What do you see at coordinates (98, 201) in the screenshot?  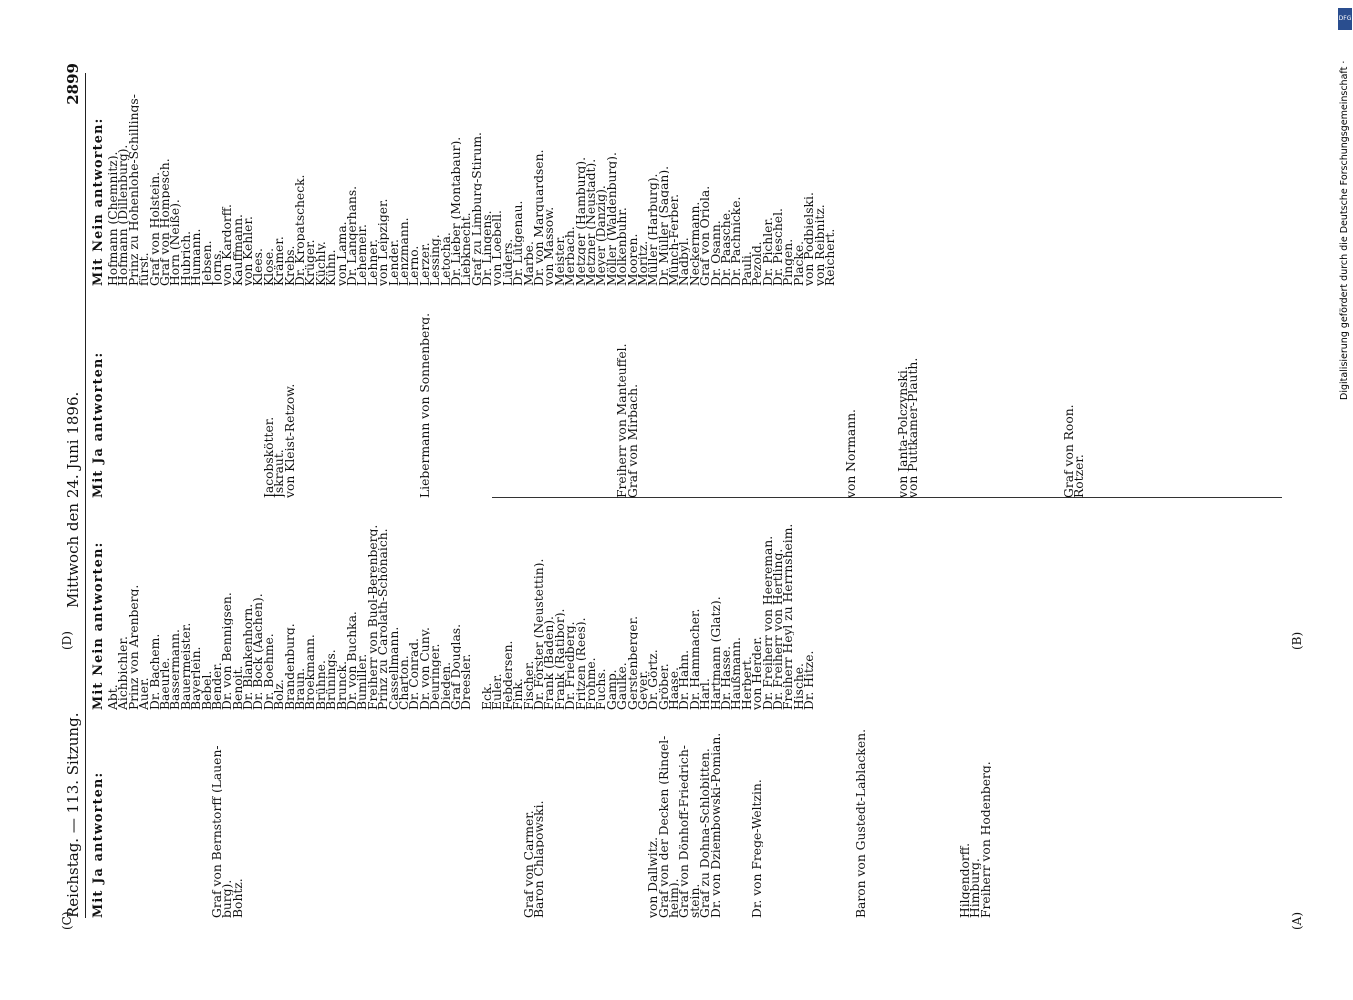 I see `column-heading: Mit Nein antworten:` at bounding box center [98, 201].